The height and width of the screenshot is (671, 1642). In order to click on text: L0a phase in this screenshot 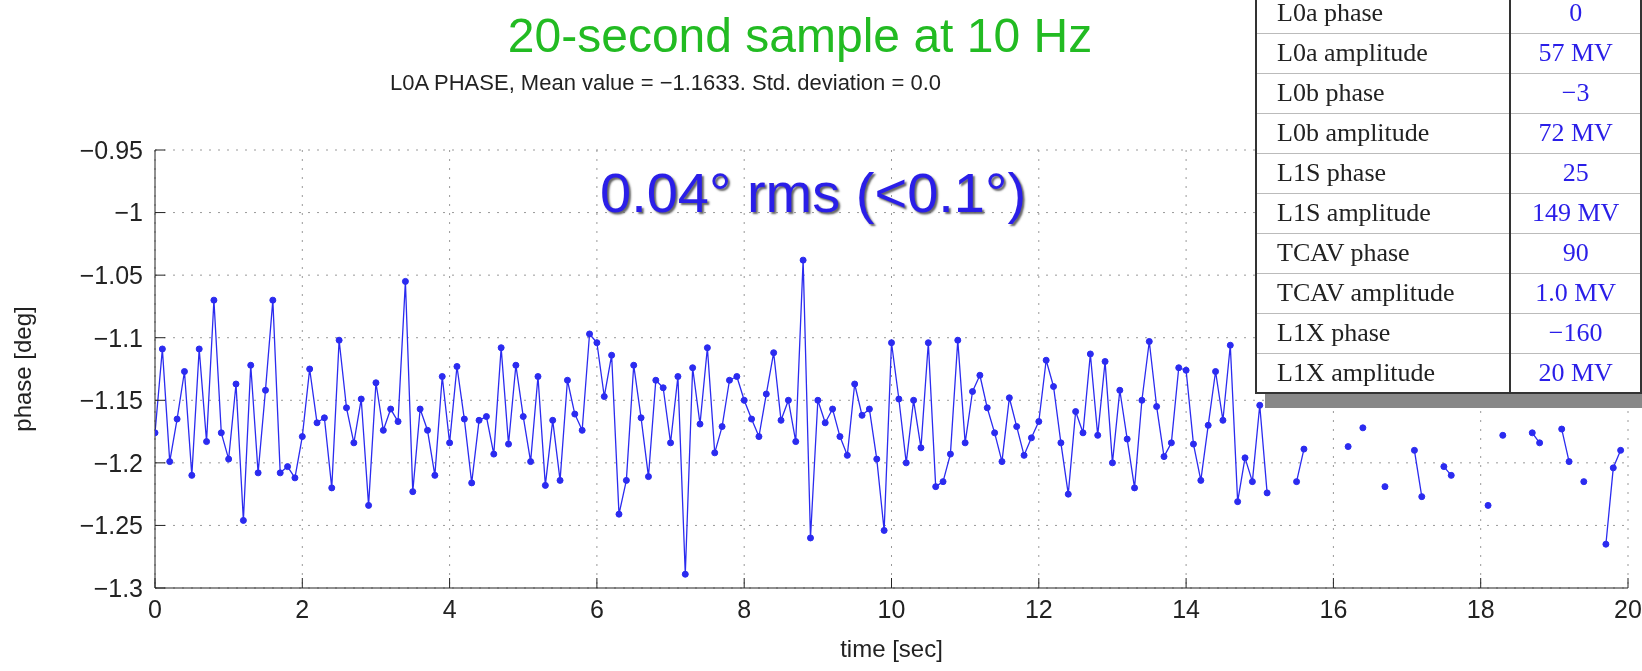, I will do `click(1383, 16)`.